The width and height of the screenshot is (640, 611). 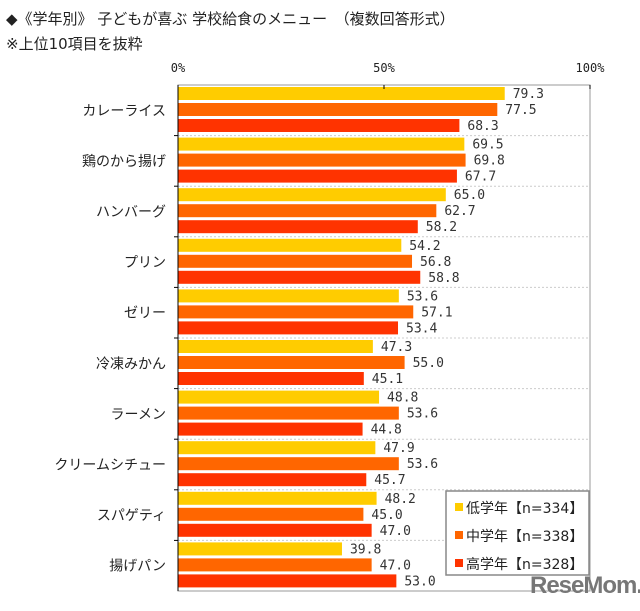 I want to click on data-label: 79.3, so click(x=528, y=94).